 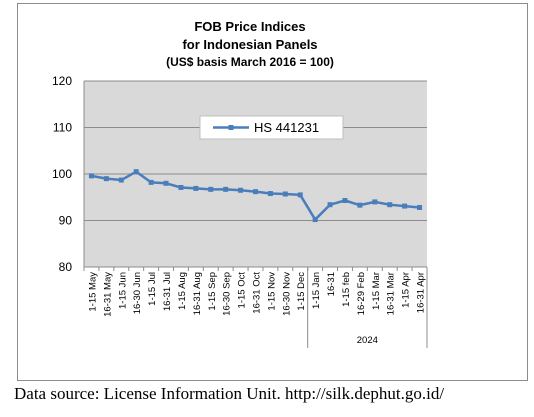 What do you see at coordinates (137, 293) in the screenshot?
I see `x-tick-label: 16-30 Jun` at bounding box center [137, 293].